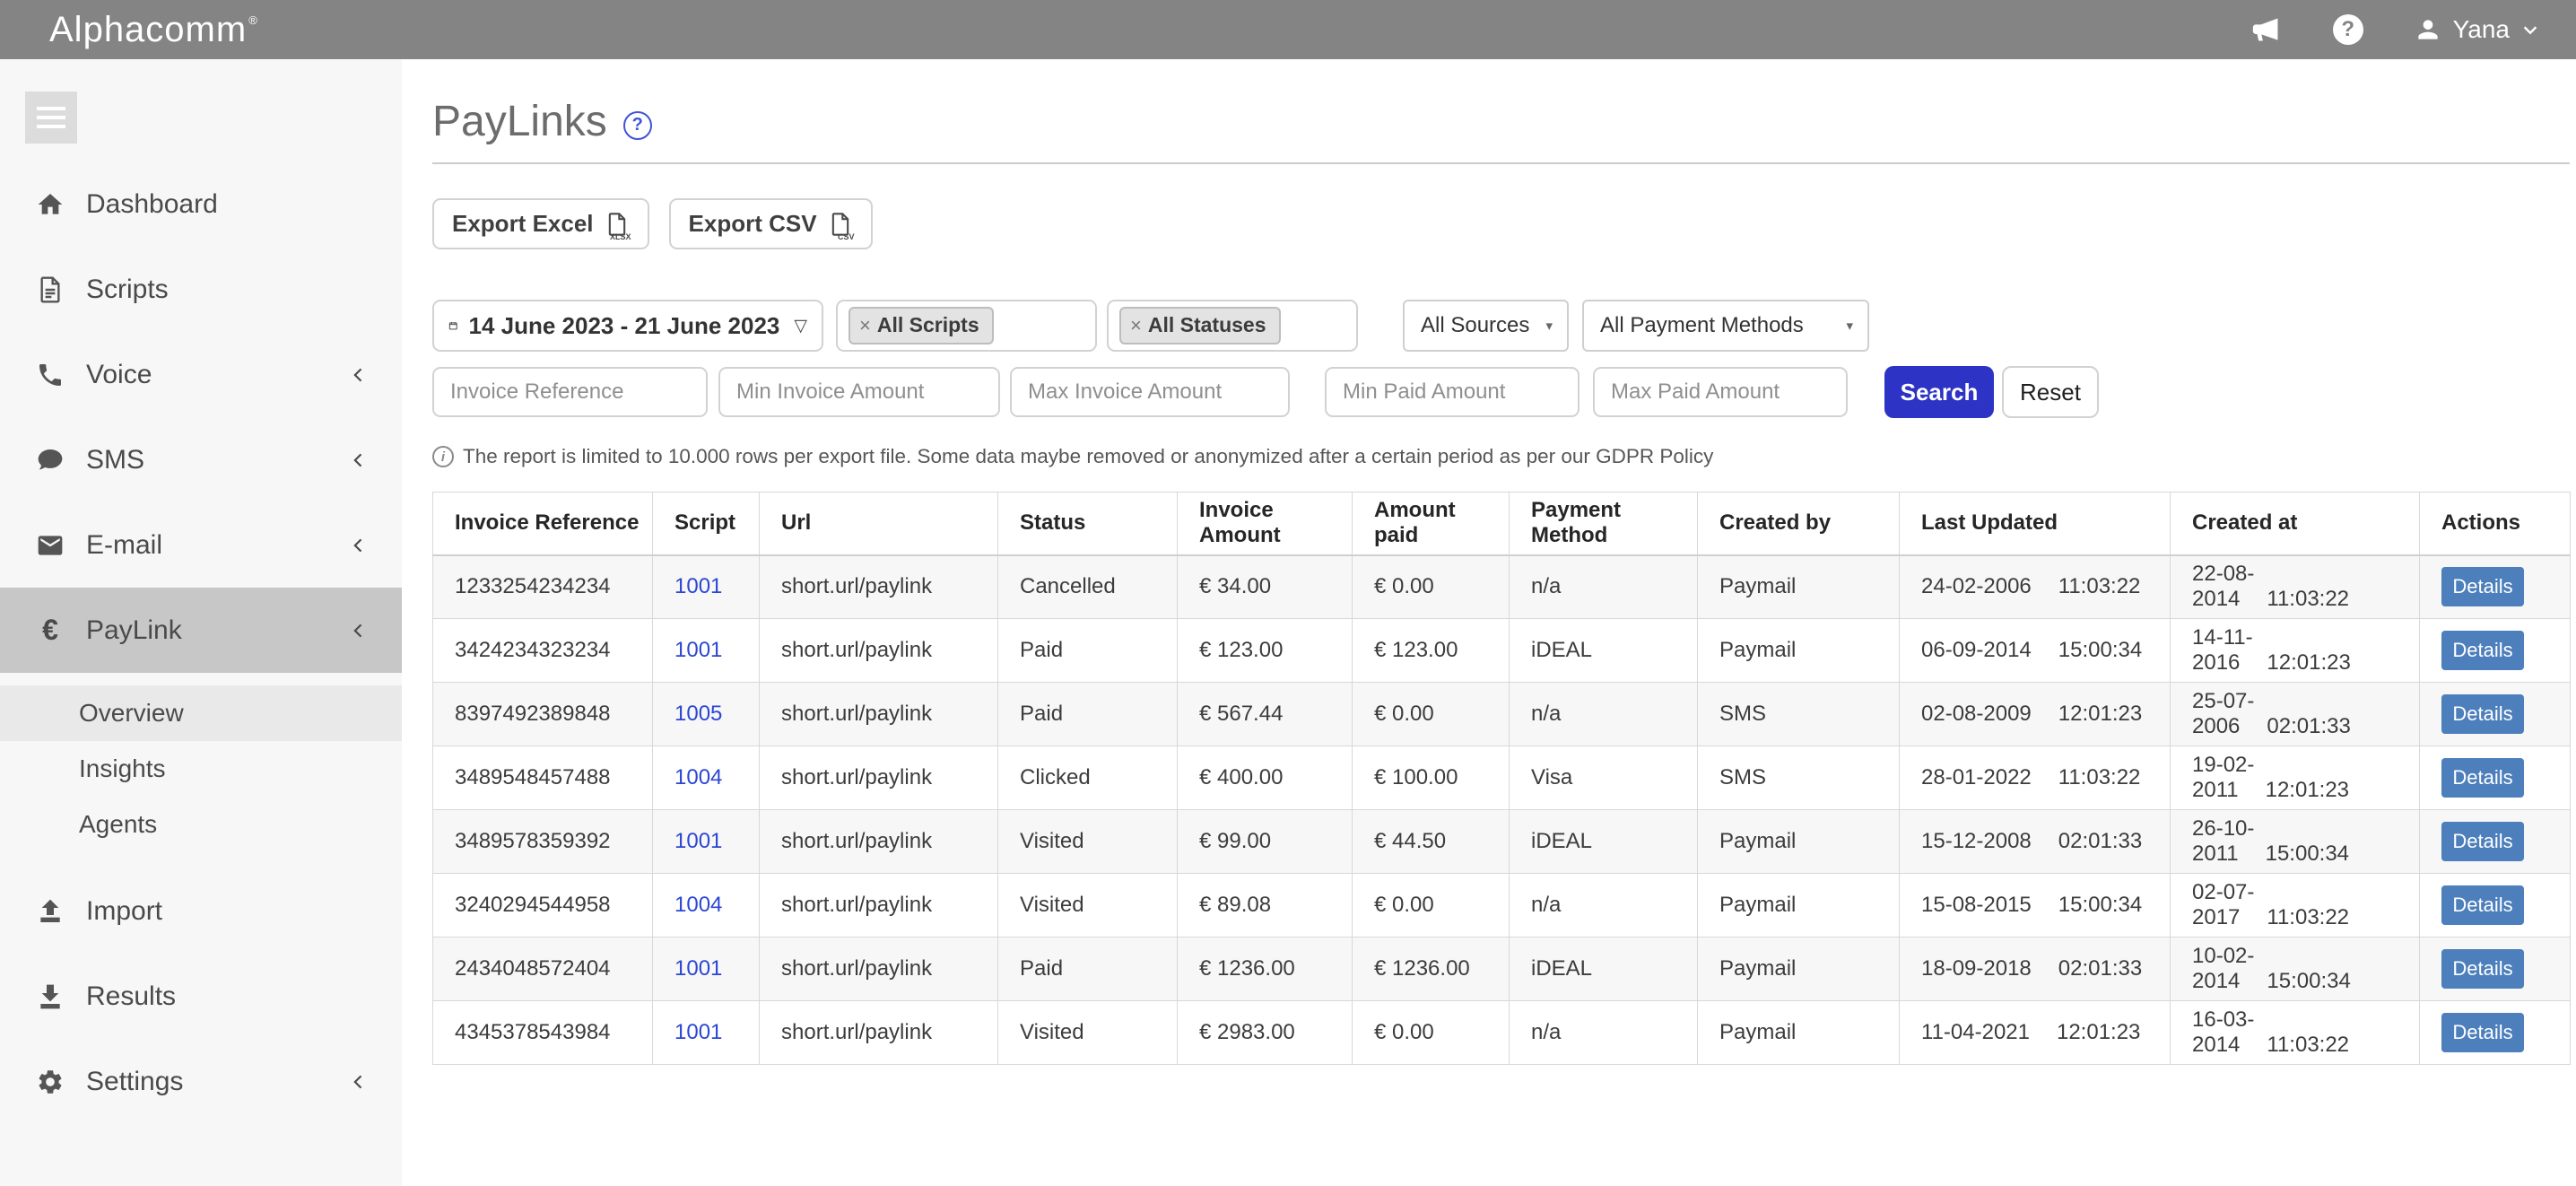 The height and width of the screenshot is (1186, 2576). Describe the element at coordinates (1265, 524) in the screenshot. I see `column-header-invoice-amount: Invoice Amount` at that location.